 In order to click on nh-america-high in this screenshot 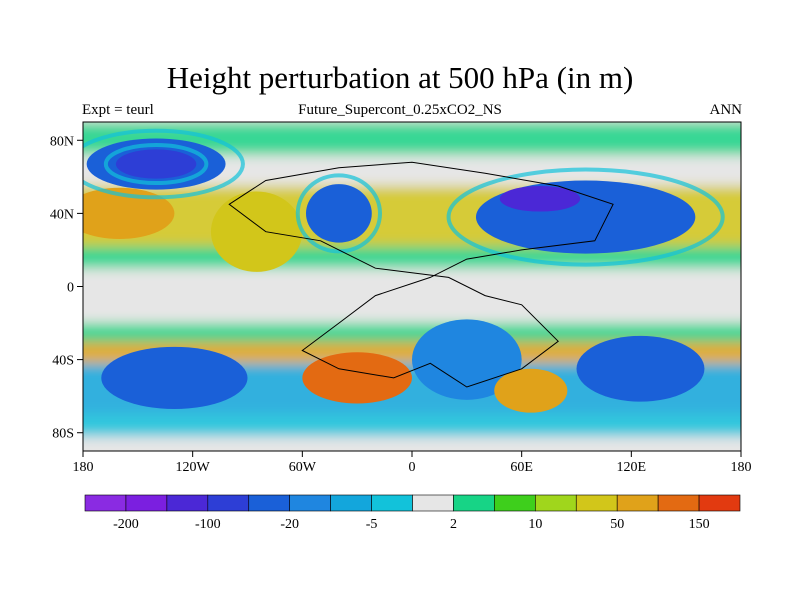, I will do `click(256, 231)`.